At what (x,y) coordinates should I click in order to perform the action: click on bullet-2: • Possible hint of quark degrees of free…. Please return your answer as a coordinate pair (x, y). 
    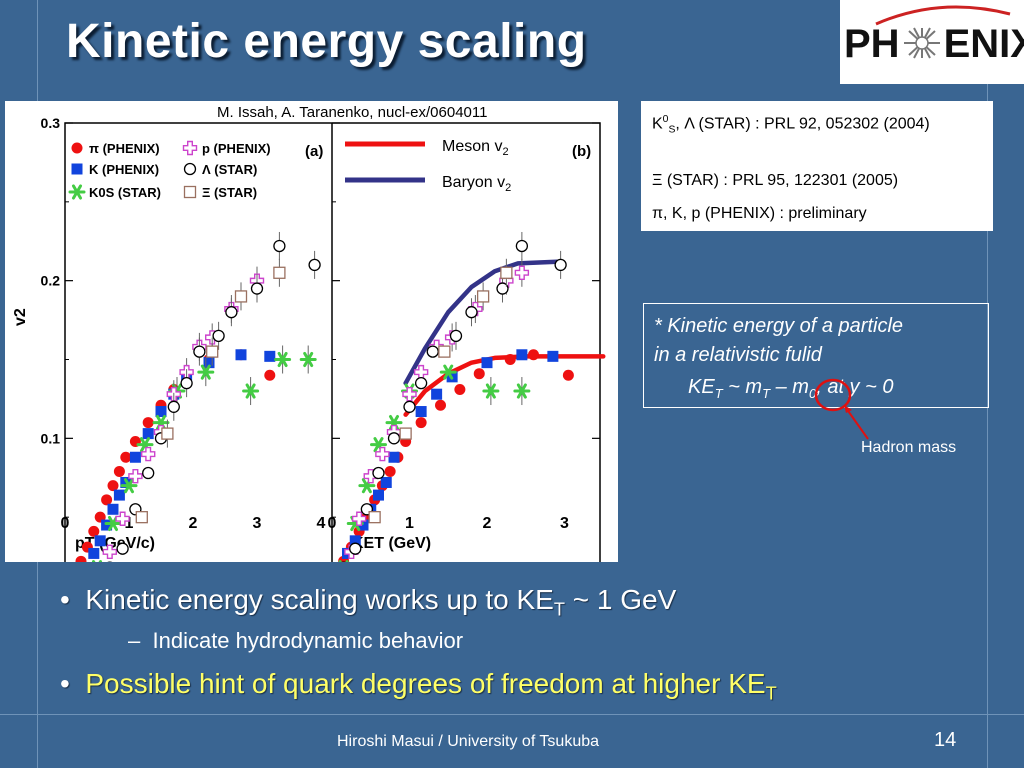
    Looking at the image, I should click on (418, 686).